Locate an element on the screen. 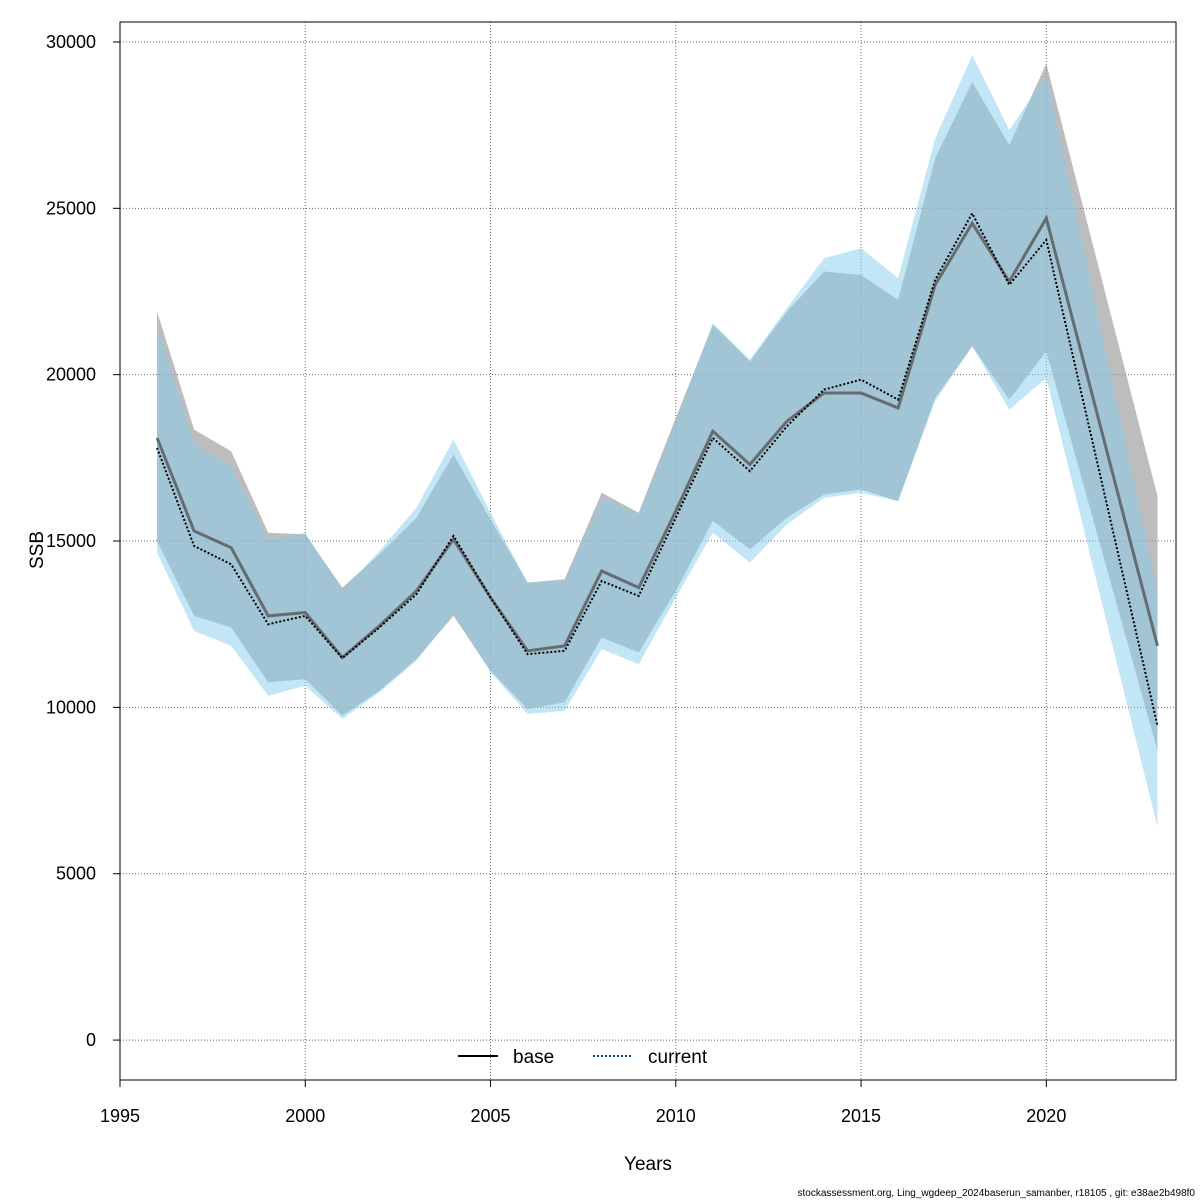 The image size is (1200, 1200). y-tick-label-25000: 25000 is located at coordinates (71, 208).